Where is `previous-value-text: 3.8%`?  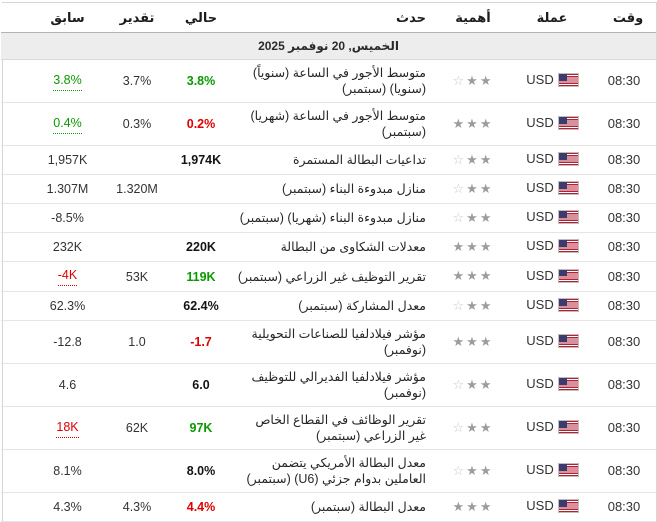 previous-value-text: 3.8% is located at coordinates (67, 81).